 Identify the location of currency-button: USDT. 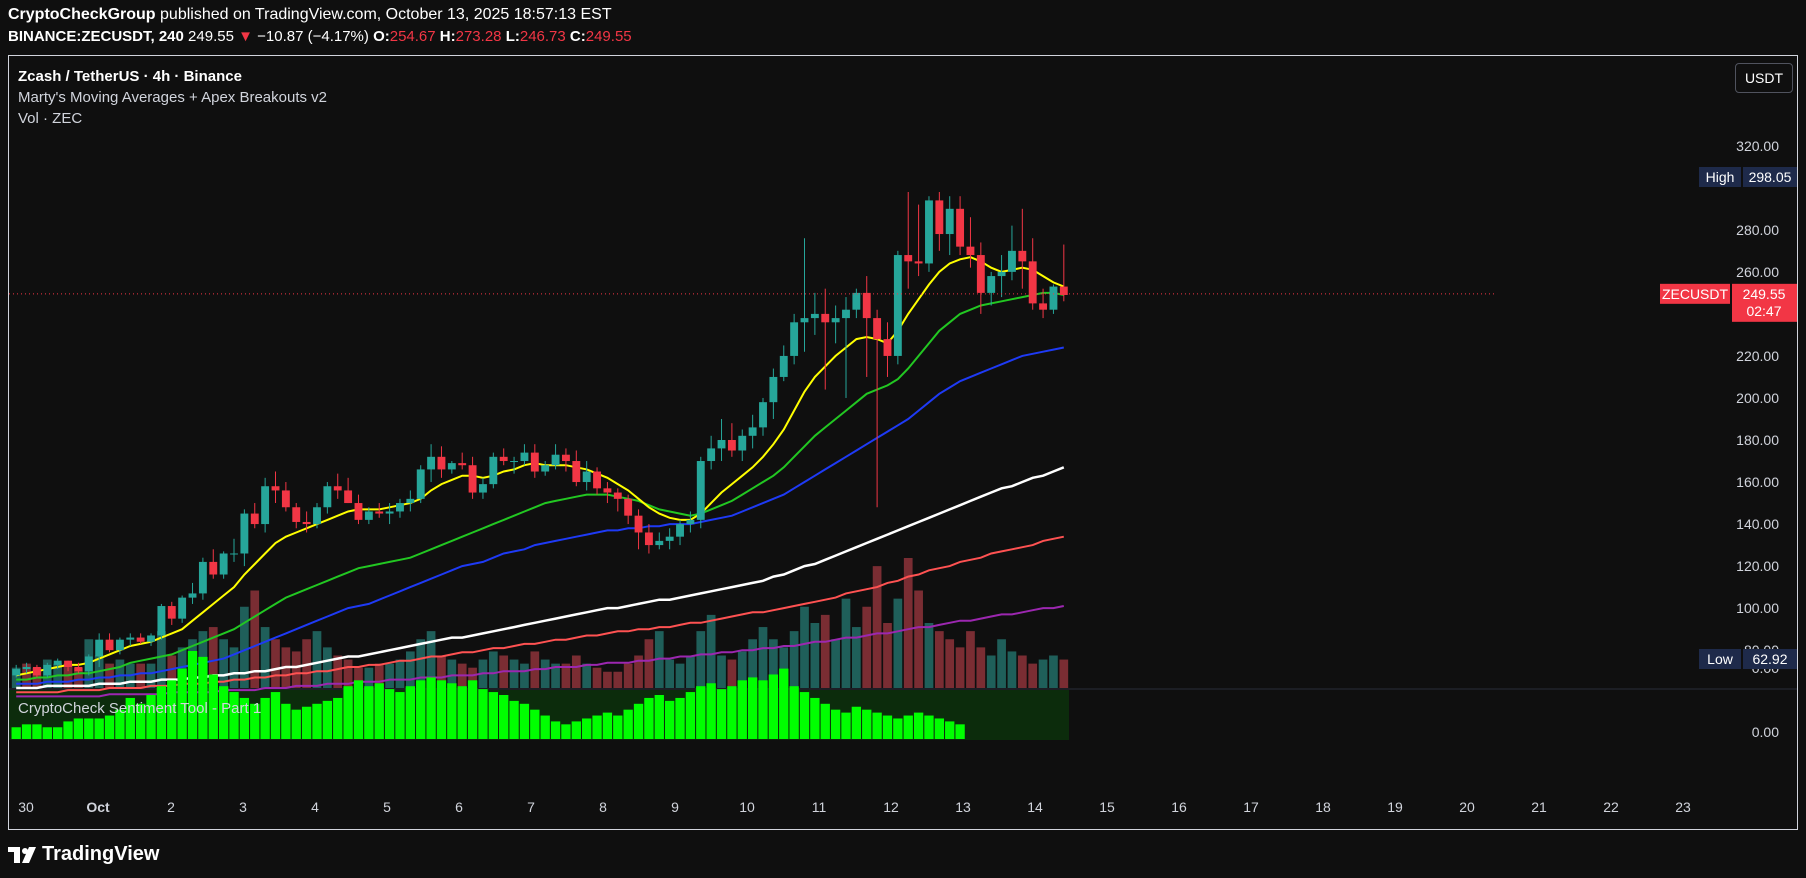
(1764, 78).